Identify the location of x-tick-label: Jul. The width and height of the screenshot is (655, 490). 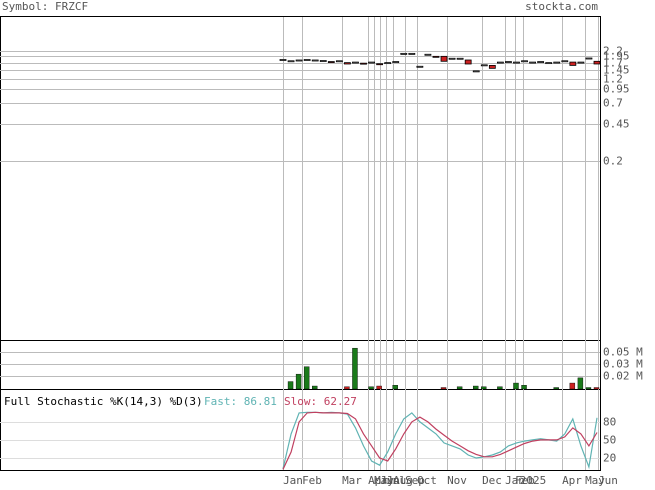
(396, 480).